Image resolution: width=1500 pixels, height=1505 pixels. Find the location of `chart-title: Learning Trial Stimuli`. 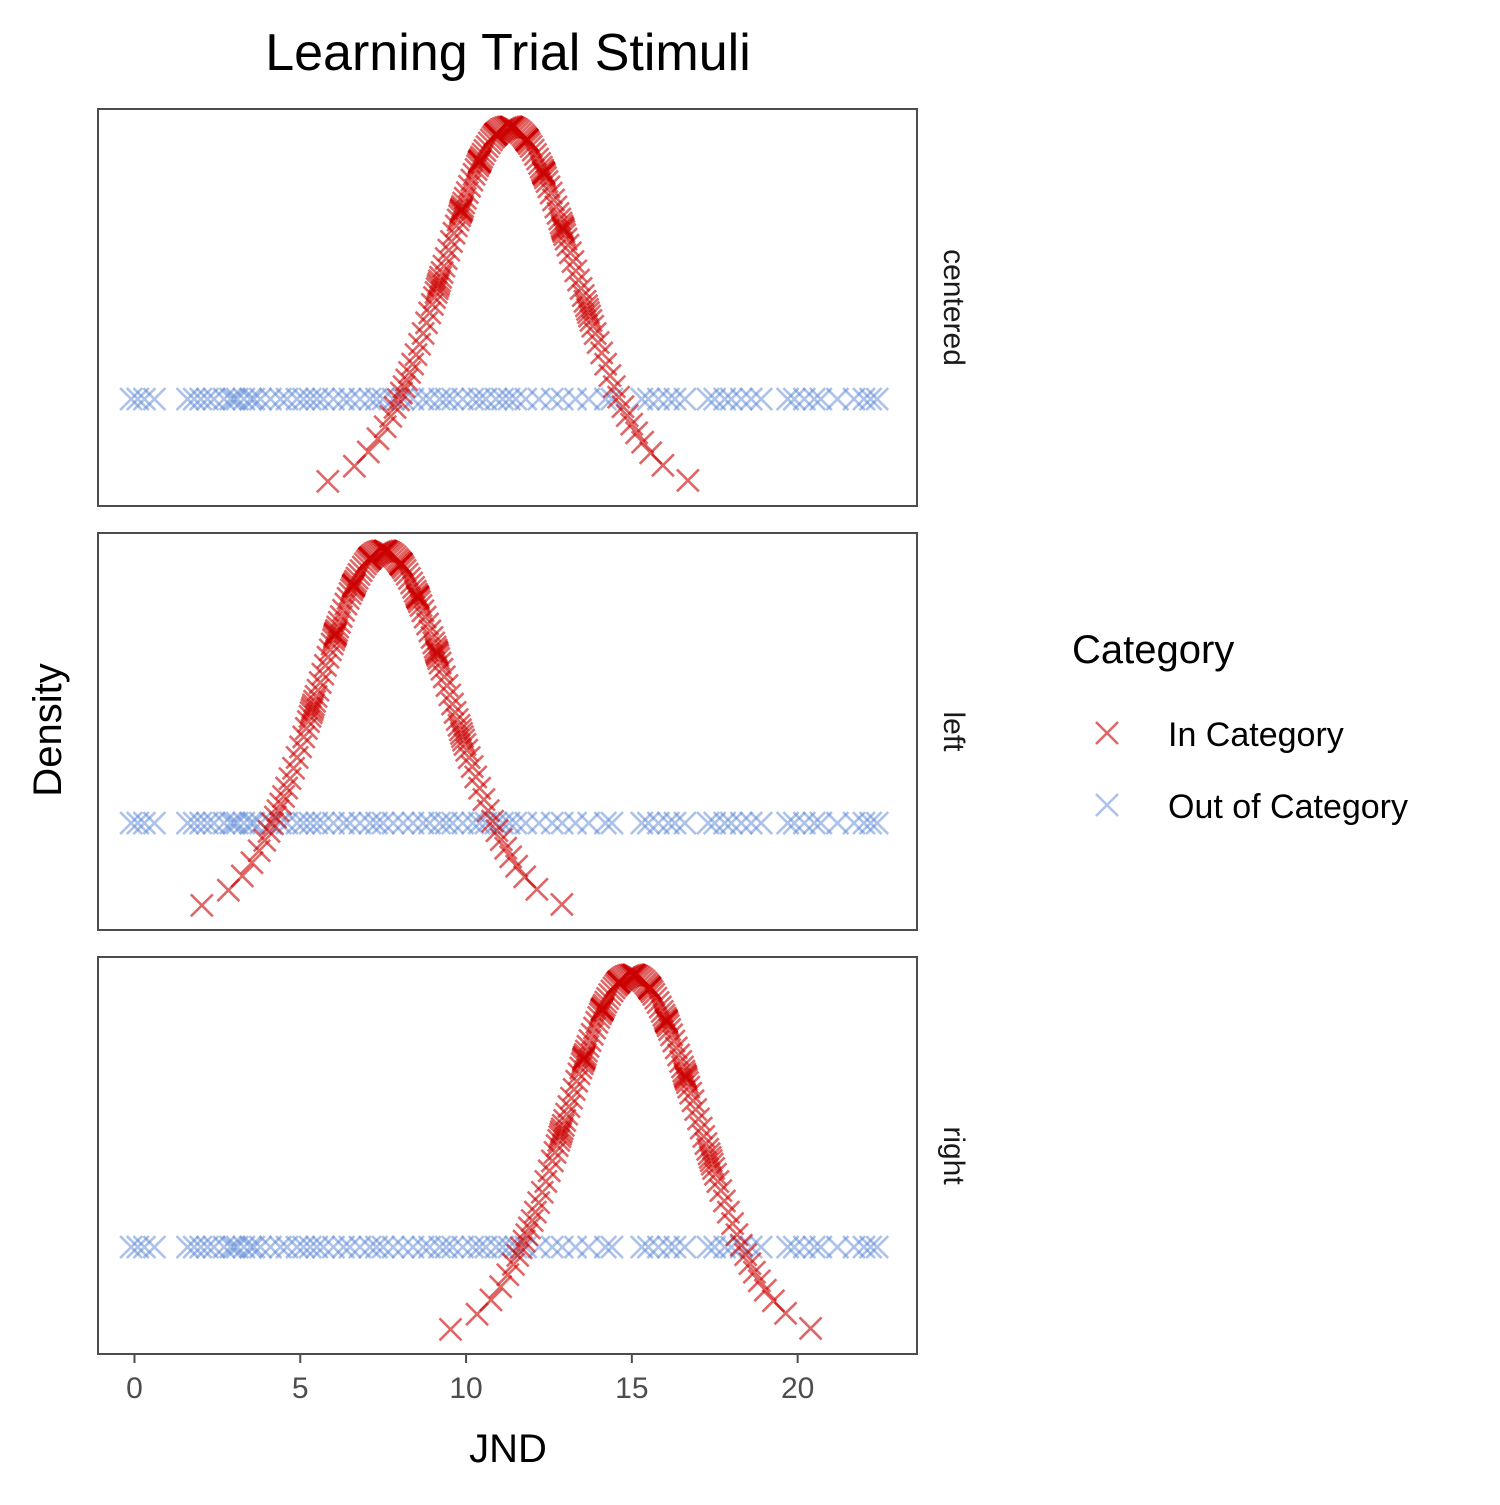

chart-title: Learning Trial Stimuli is located at coordinates (508, 53).